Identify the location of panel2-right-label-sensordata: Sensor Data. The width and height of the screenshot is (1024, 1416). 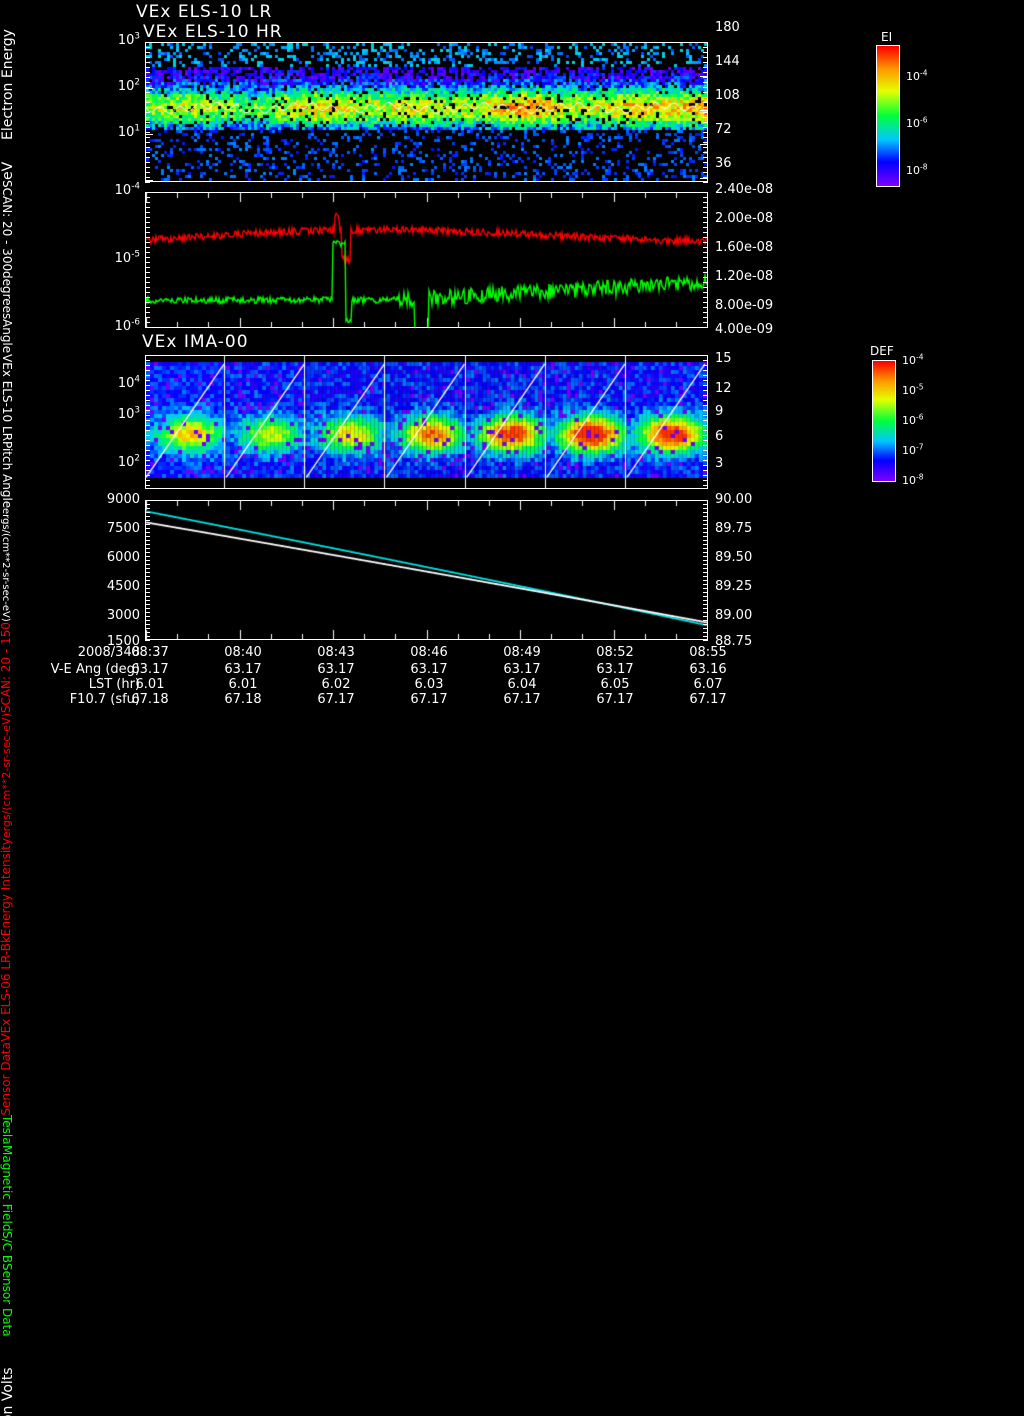
(7, 1300).